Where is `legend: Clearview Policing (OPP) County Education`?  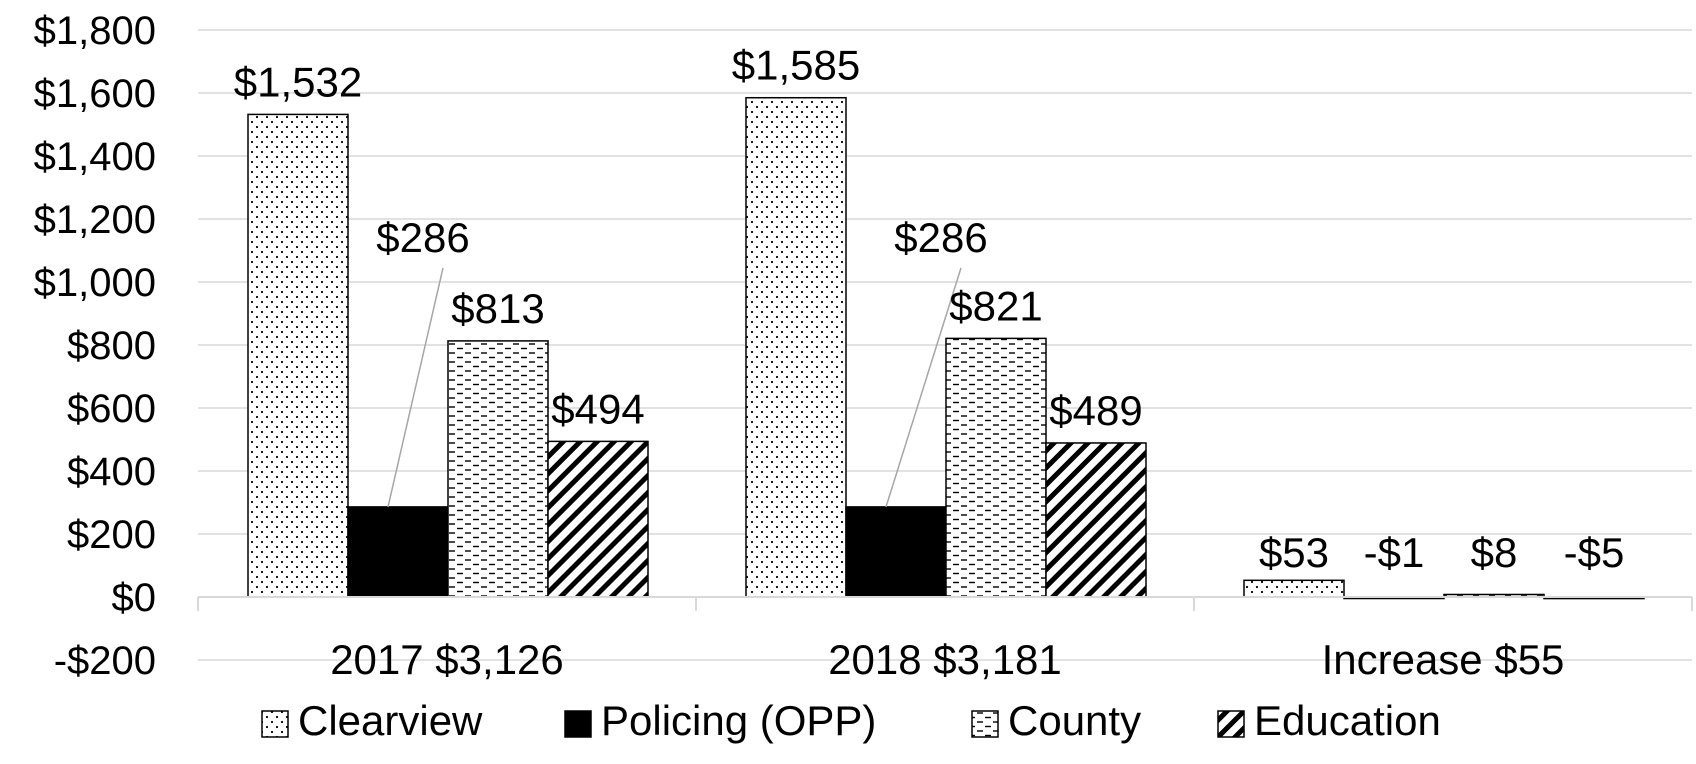
legend: Clearview Policing (OPP) County Education is located at coordinates (851, 720).